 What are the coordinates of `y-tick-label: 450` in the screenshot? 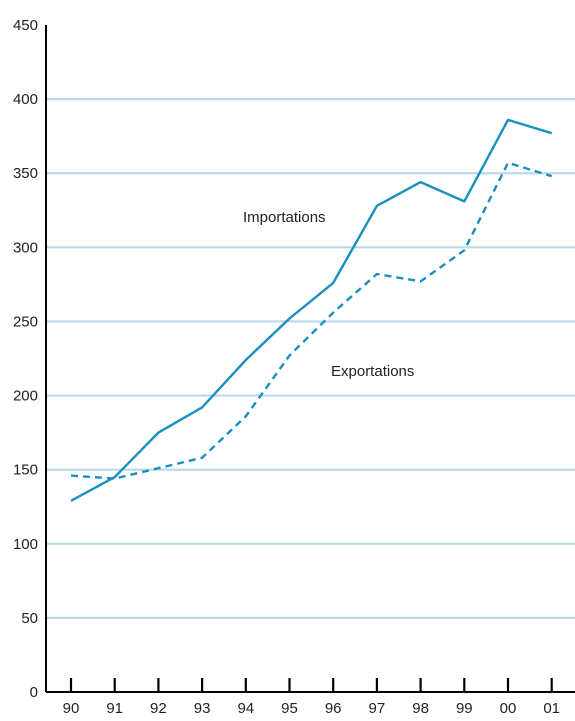 It's located at (25, 25).